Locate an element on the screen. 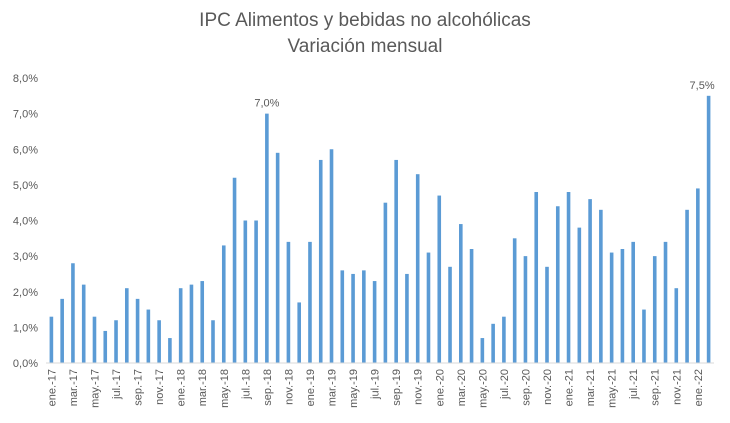  y-tick-label: 2,0% is located at coordinates (25, 293).